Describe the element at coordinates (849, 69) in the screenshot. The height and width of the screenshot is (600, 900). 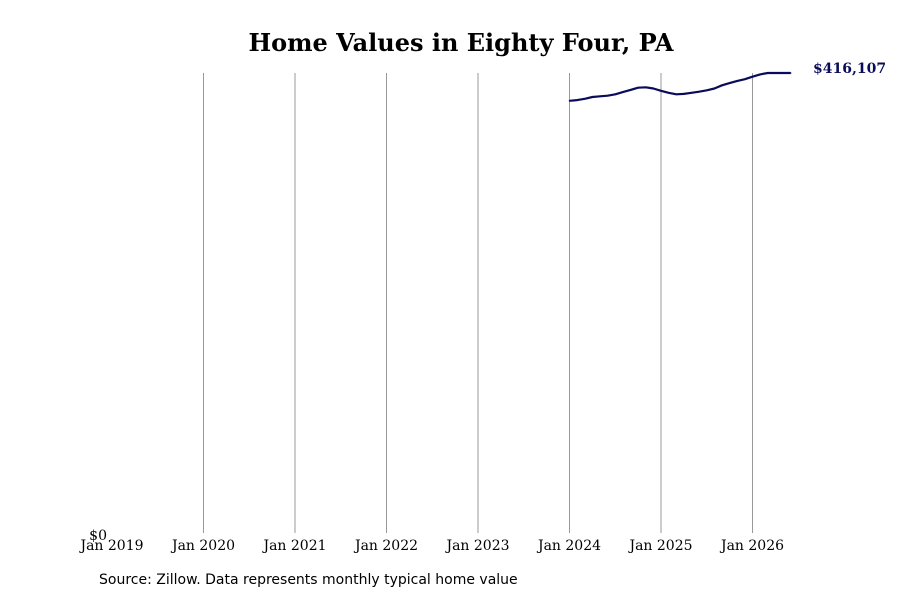
I see `end-value-label: $416,107` at that location.